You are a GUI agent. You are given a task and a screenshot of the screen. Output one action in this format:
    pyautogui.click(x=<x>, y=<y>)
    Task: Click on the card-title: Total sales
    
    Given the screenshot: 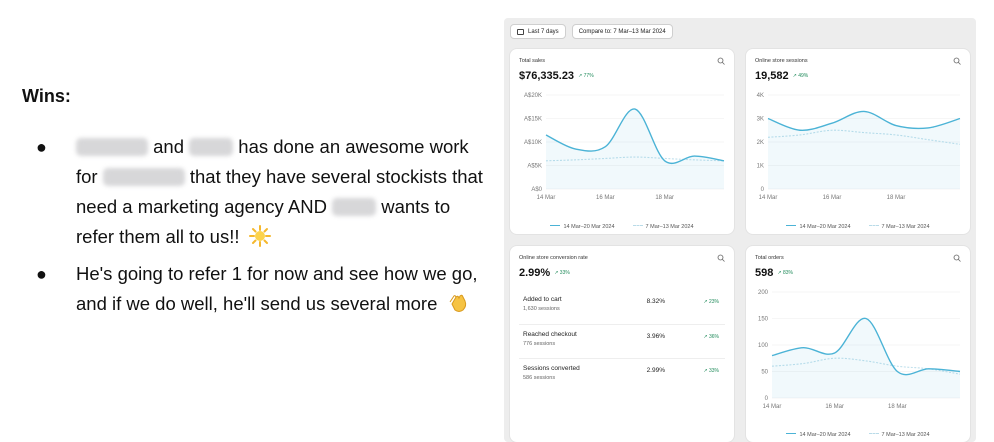 What is the action you would take?
    pyautogui.click(x=532, y=61)
    